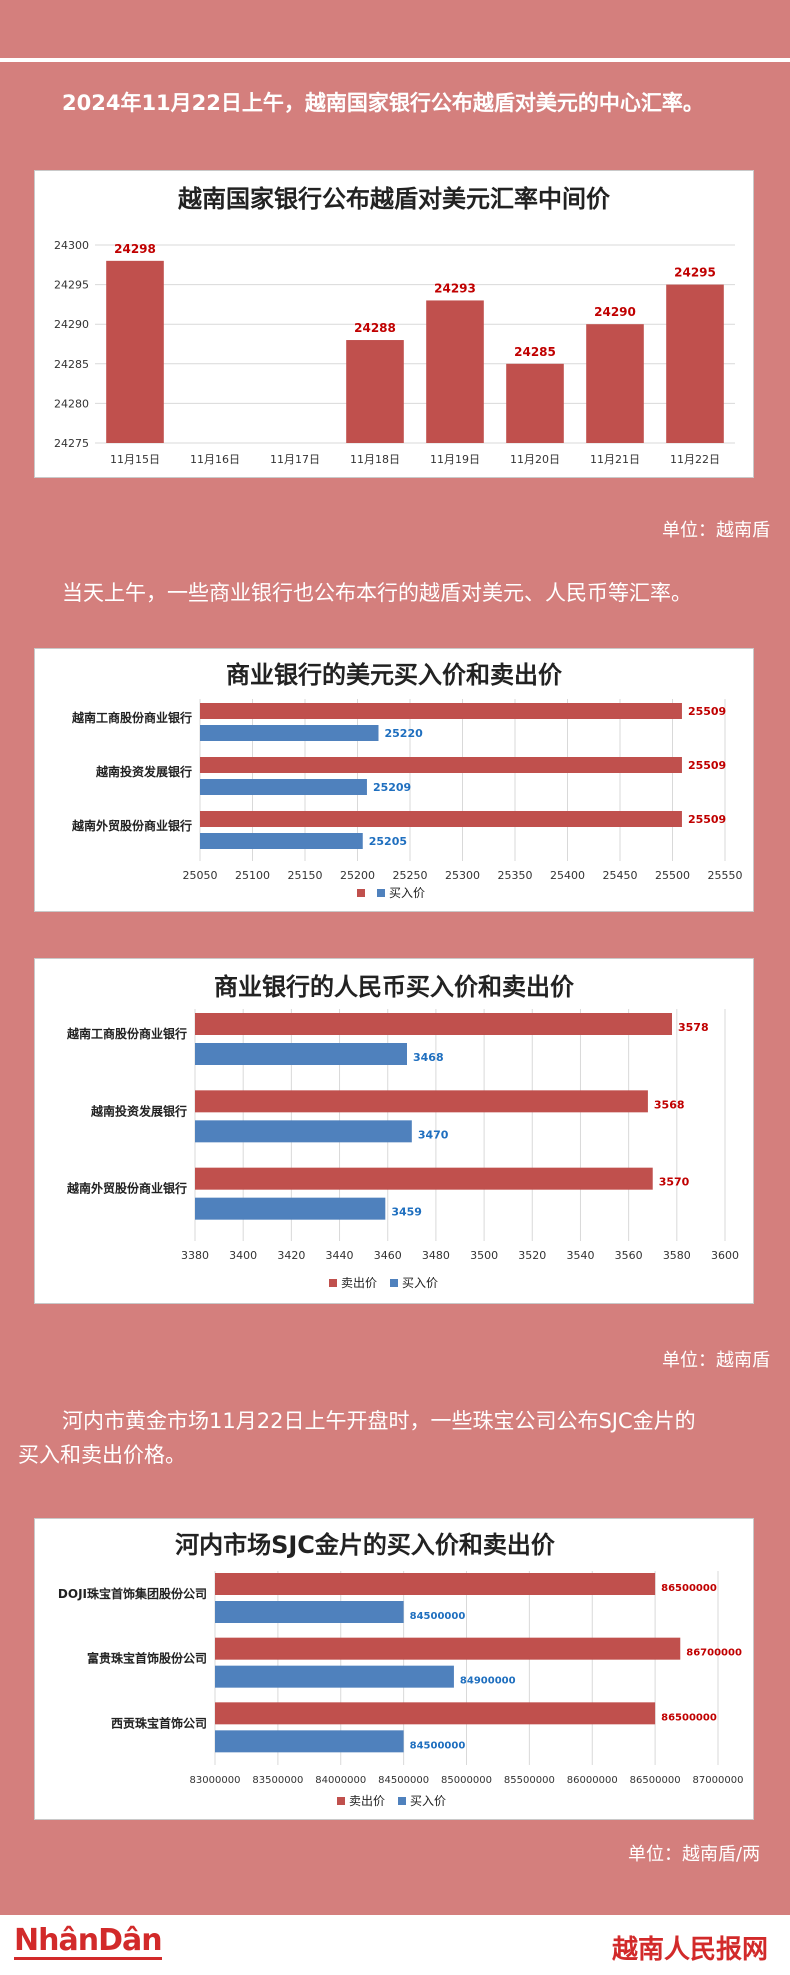  I want to click on category-label: 越南投资发展银行, so click(138, 1110).